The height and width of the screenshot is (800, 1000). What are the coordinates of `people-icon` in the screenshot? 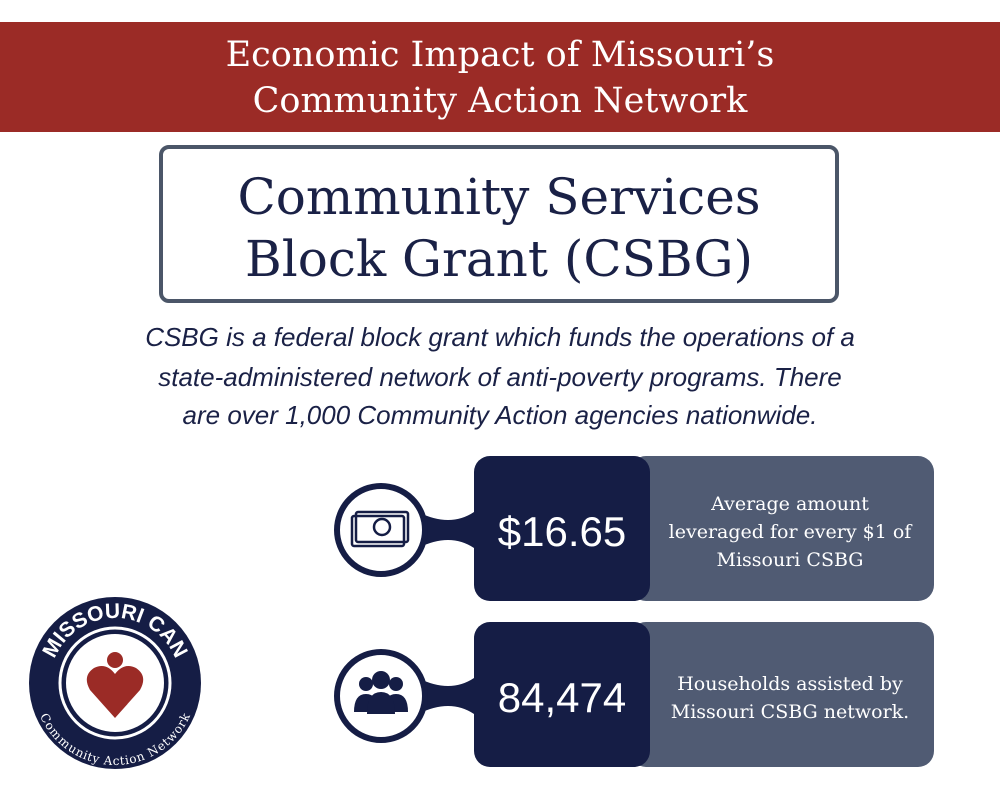 It's located at (381, 692).